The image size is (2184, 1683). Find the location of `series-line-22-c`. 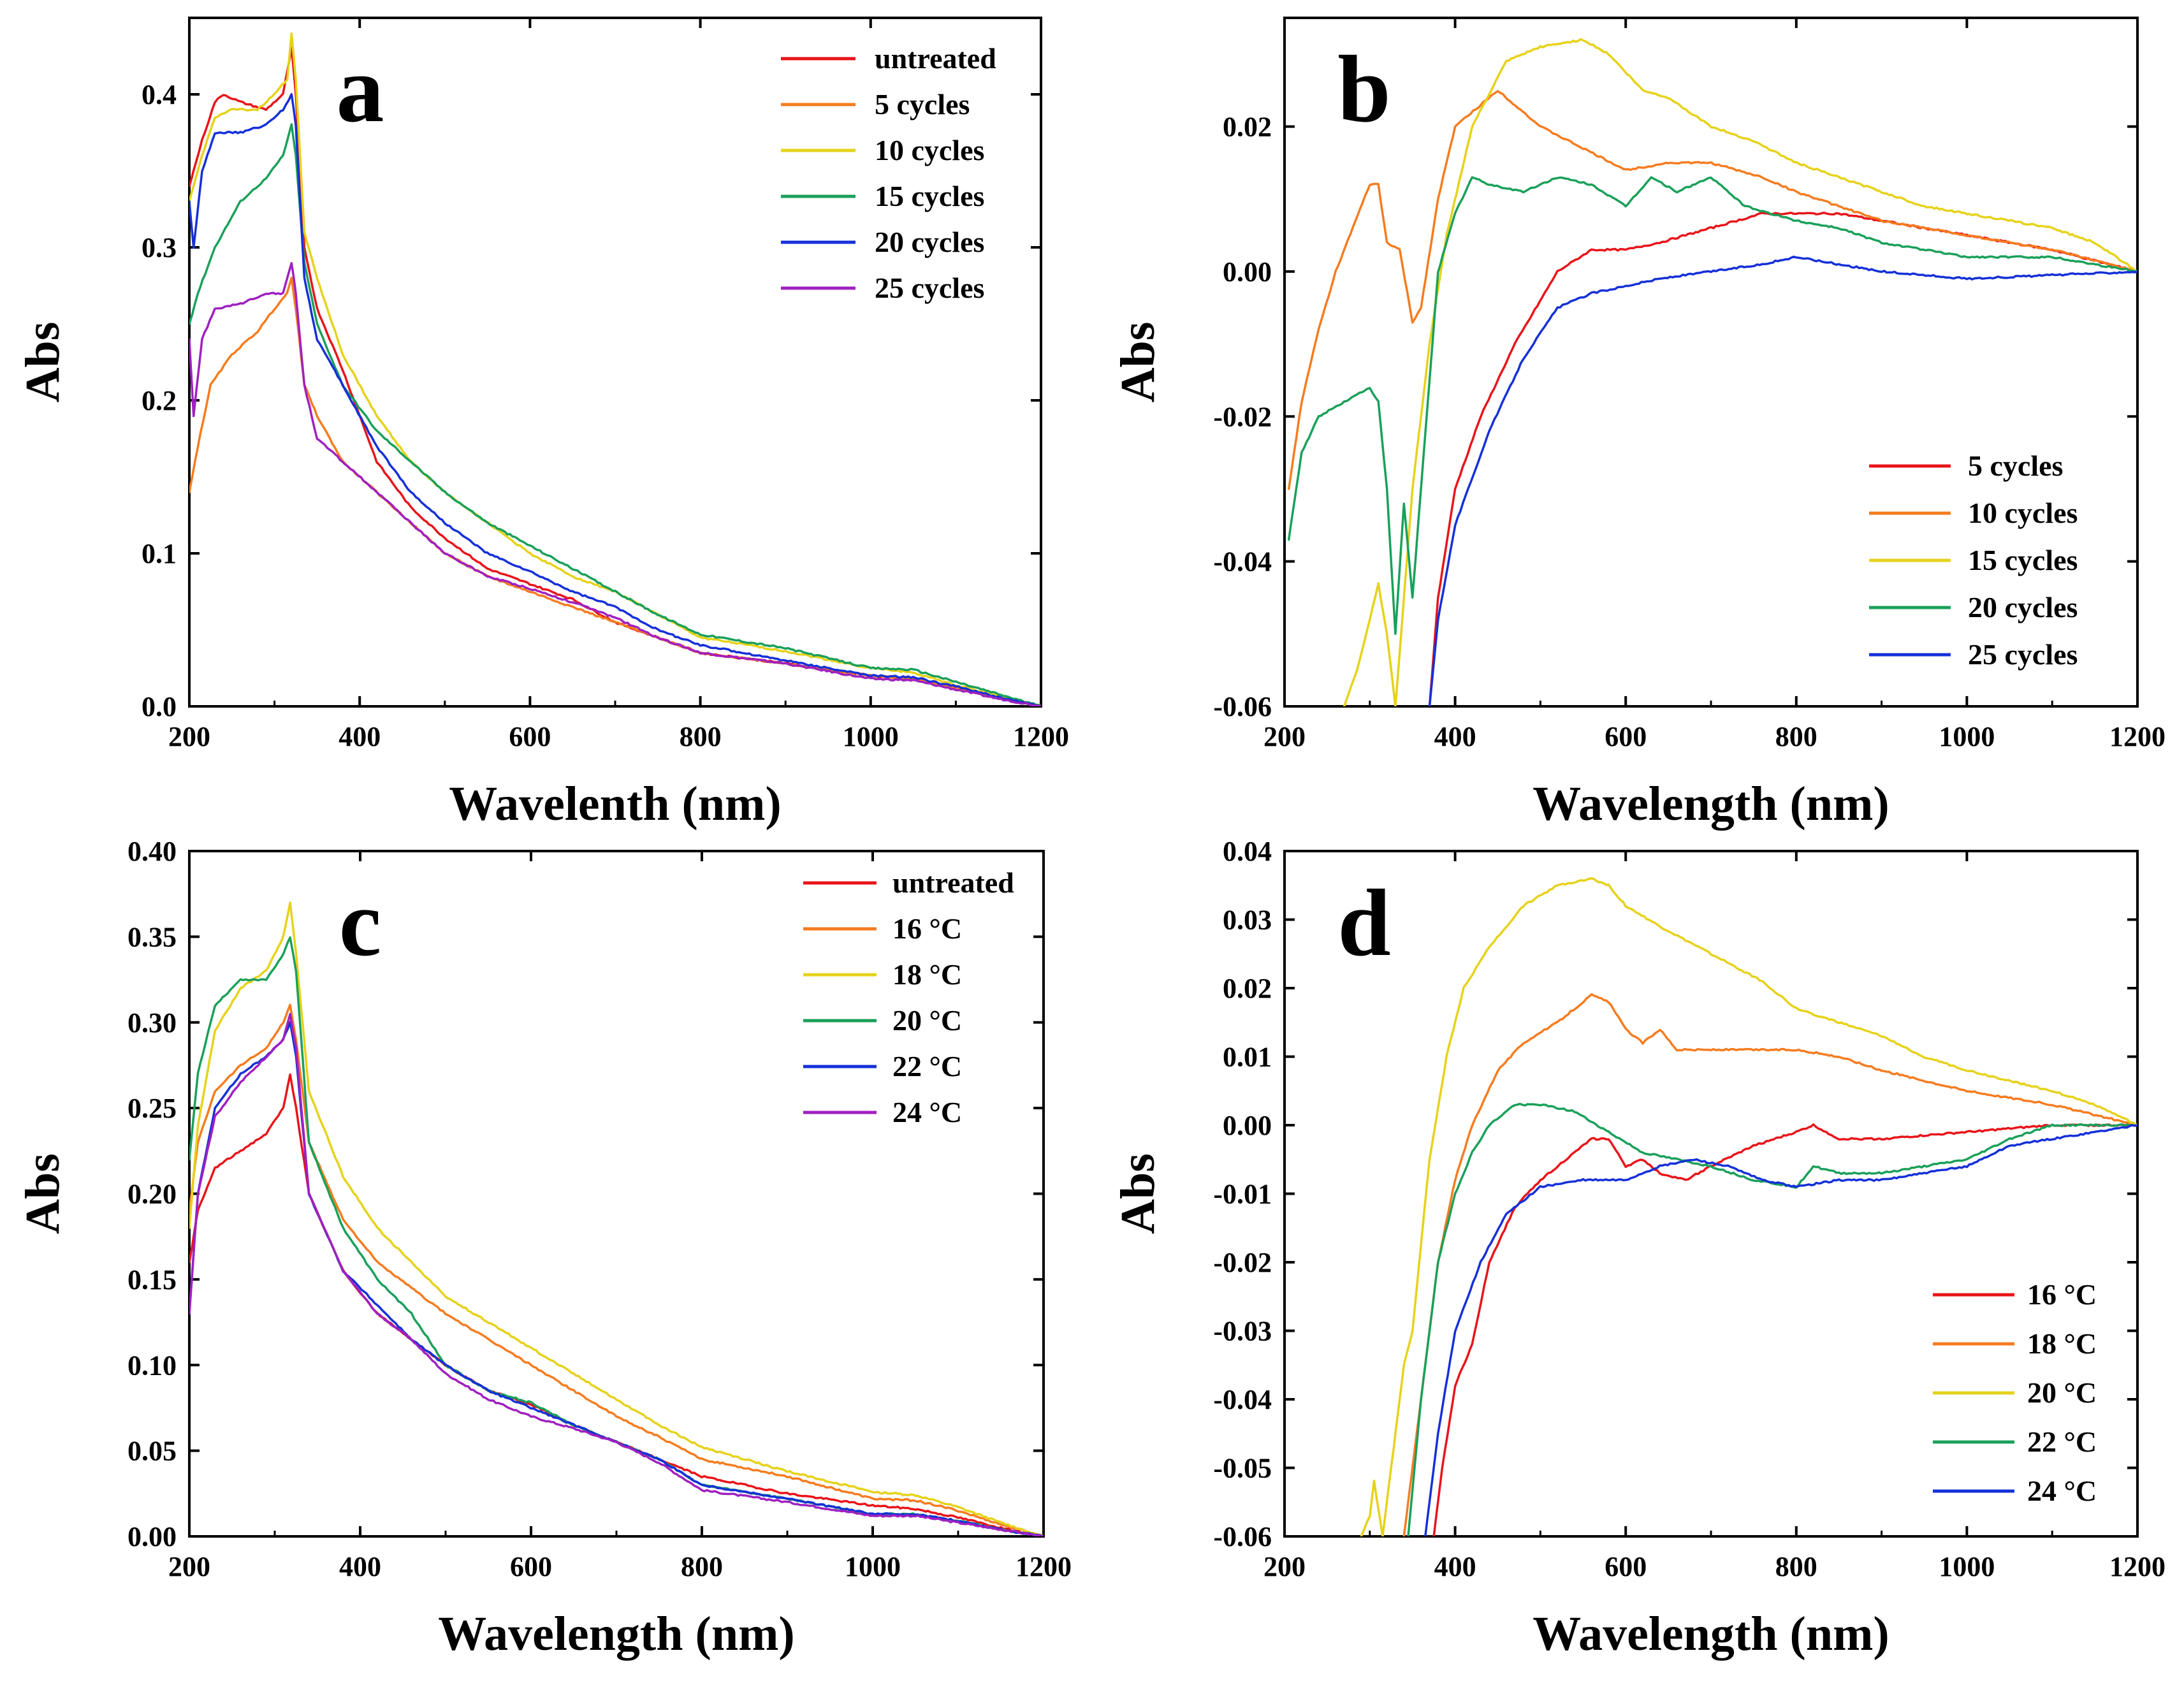

series-line-22-c is located at coordinates (1772, 1319).